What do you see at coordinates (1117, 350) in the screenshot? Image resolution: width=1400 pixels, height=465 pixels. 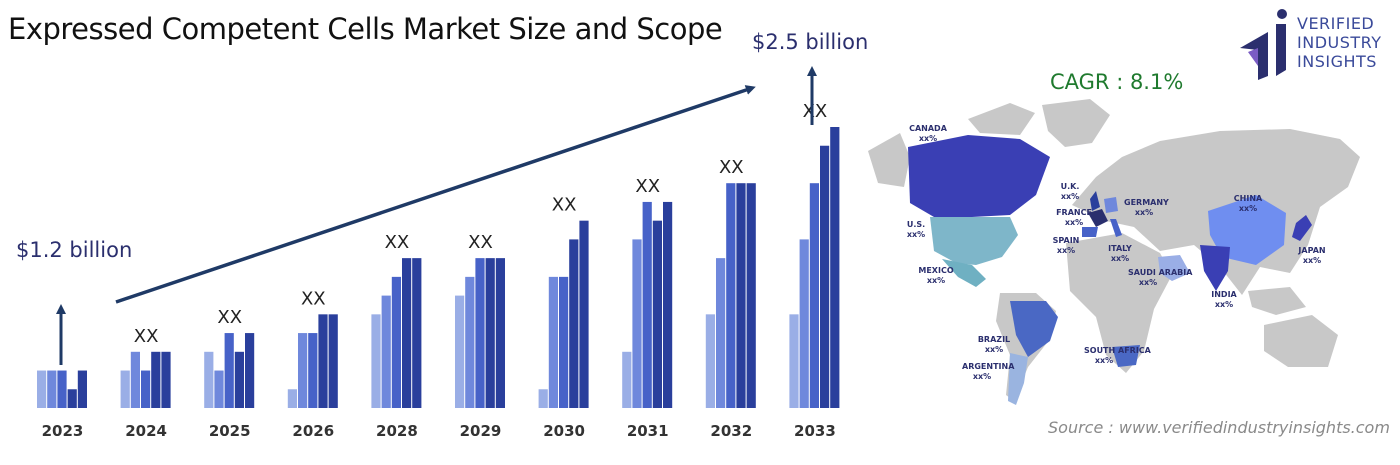 I see `map-label-name: SOUTH AFRICA` at bounding box center [1117, 350].